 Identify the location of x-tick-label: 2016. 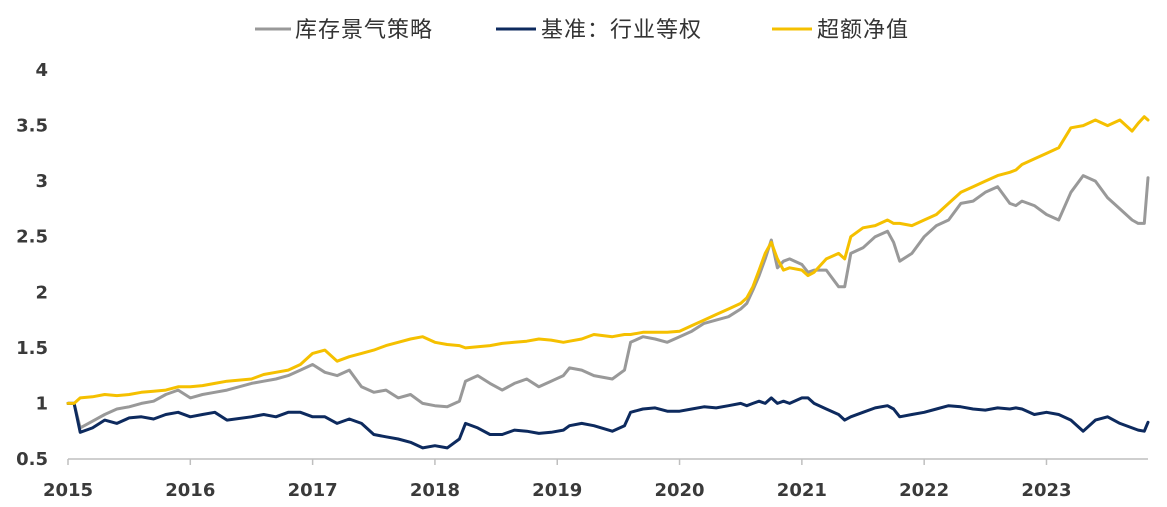
(190, 490).